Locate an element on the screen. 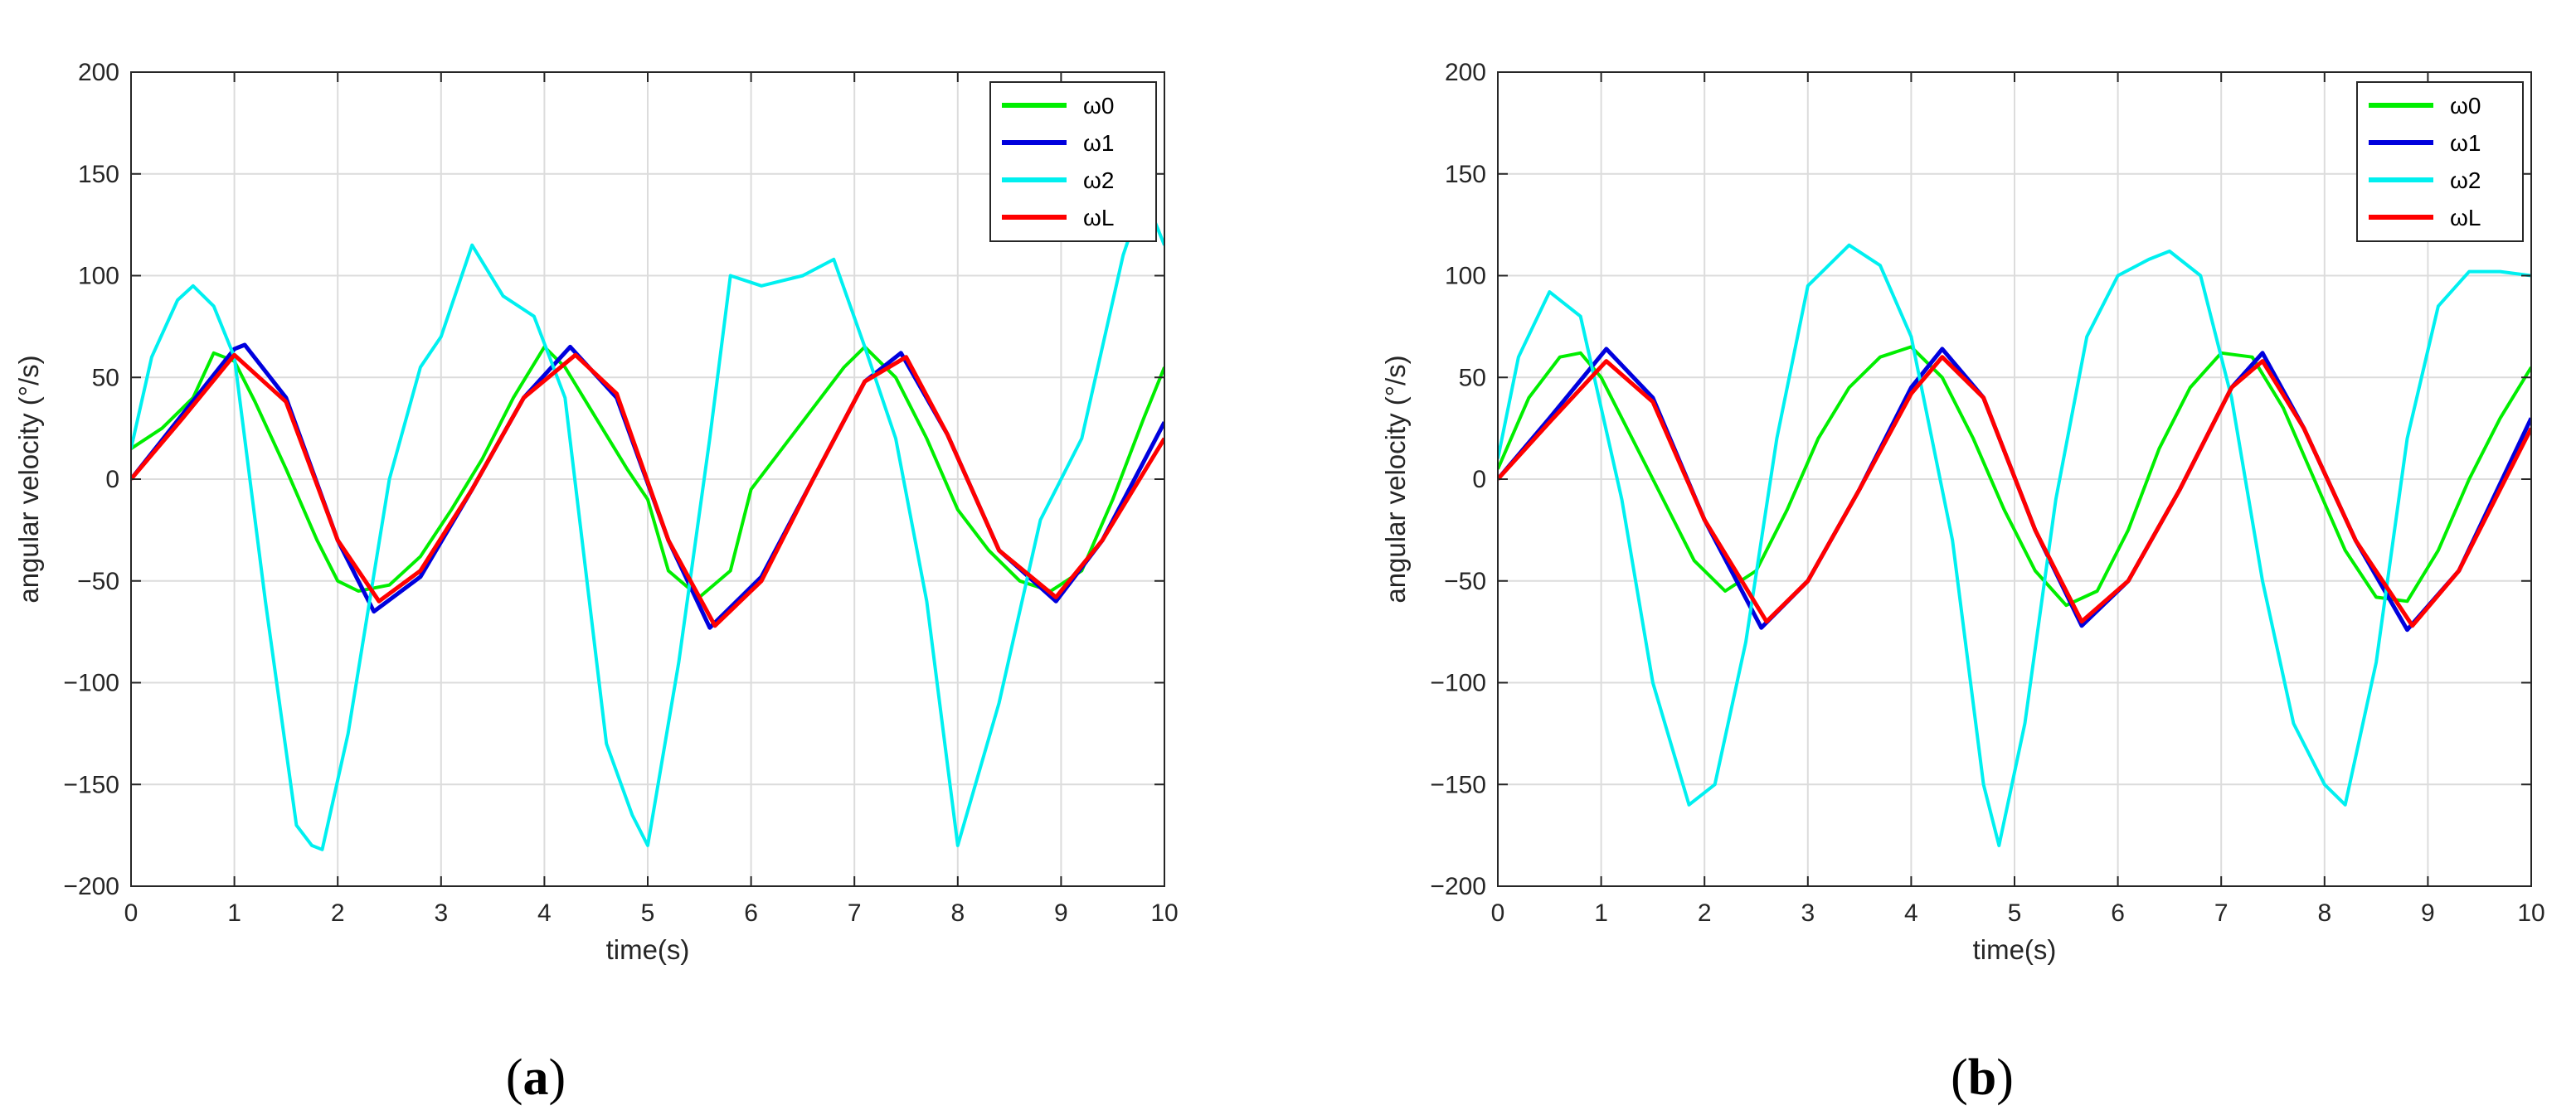 Image resolution: width=2576 pixels, height=1115 pixels. caption-b: (b) is located at coordinates (1983, 1078).